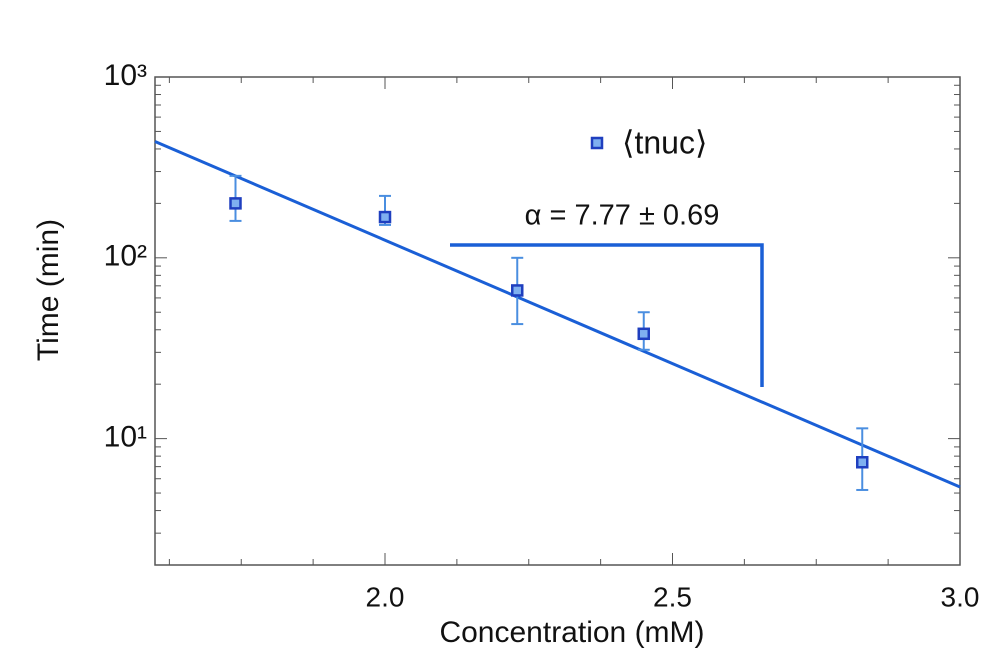 This screenshot has height=663, width=996. What do you see at coordinates (622, 216) in the screenshot?
I see `annotation: α = 7.77 ± 0.69` at bounding box center [622, 216].